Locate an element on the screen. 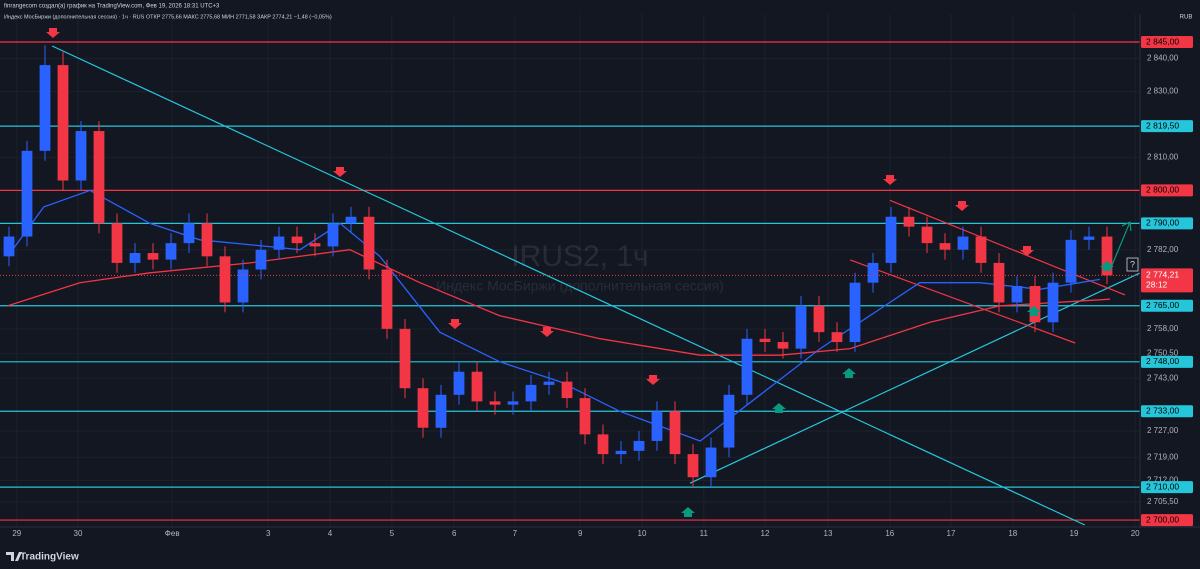 The height and width of the screenshot is (569, 1200). y-tick-label: 2 810,00 is located at coordinates (1163, 157).